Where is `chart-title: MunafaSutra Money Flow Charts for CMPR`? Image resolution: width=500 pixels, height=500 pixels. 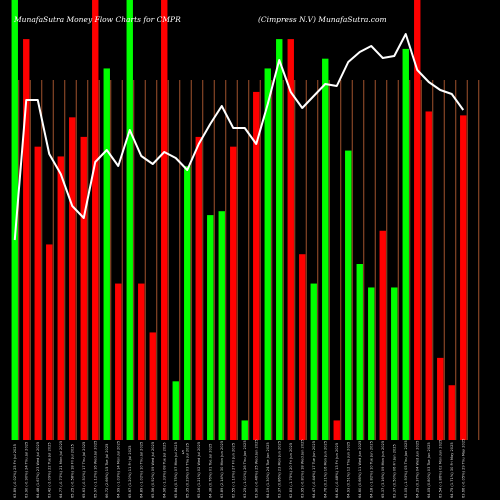 chart-title: MunafaSutra Money Flow Charts for CMPR is located at coordinates (97, 19).